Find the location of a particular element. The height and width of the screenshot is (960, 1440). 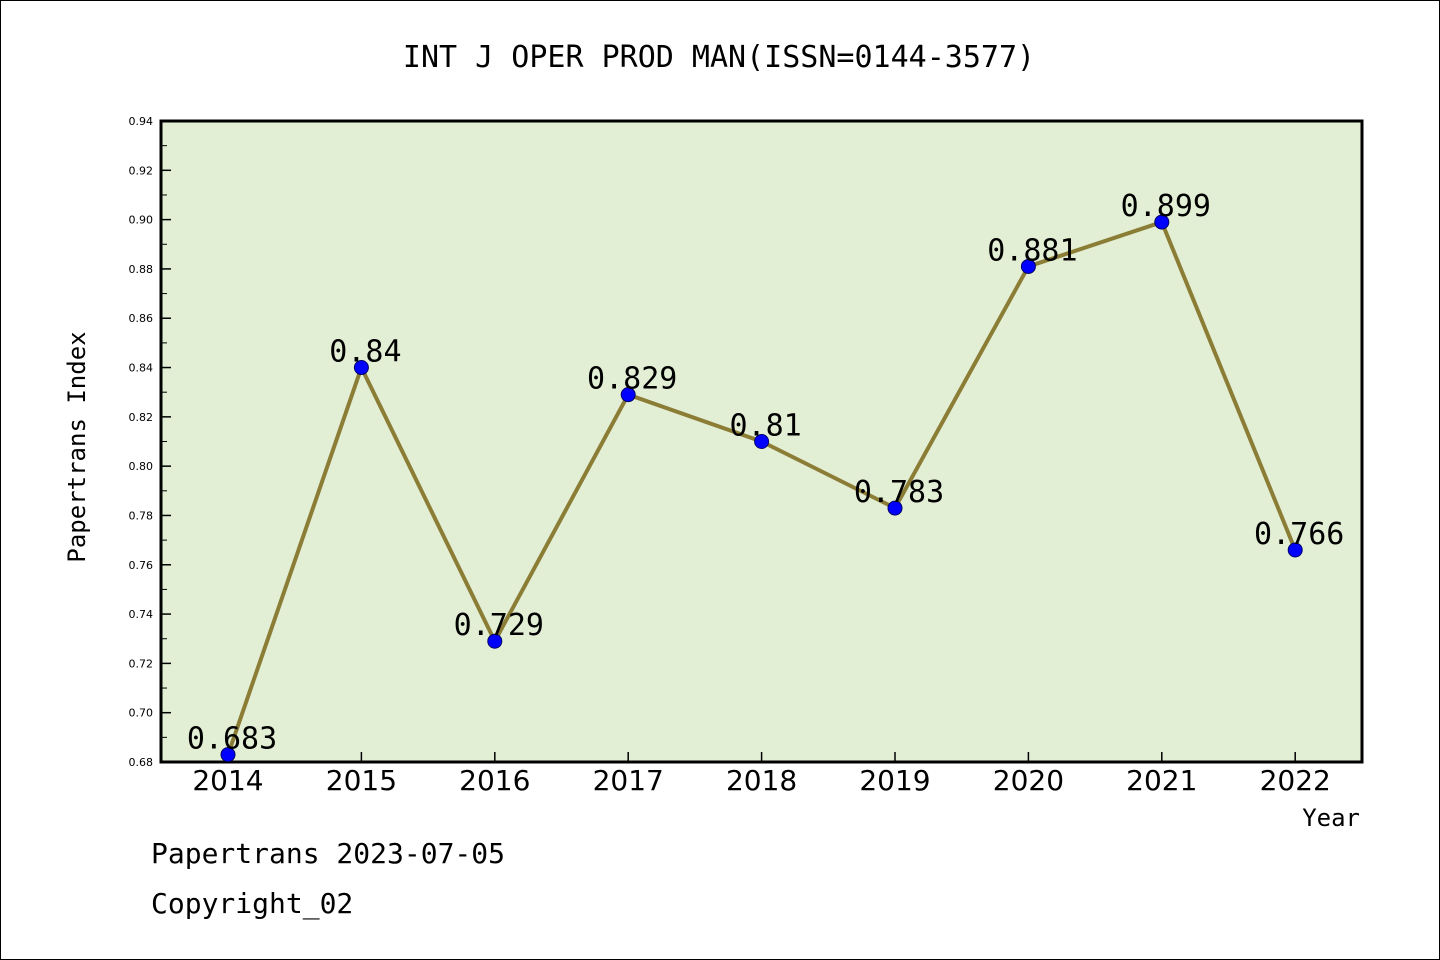

x-axis-label: Year is located at coordinates (1331, 818).